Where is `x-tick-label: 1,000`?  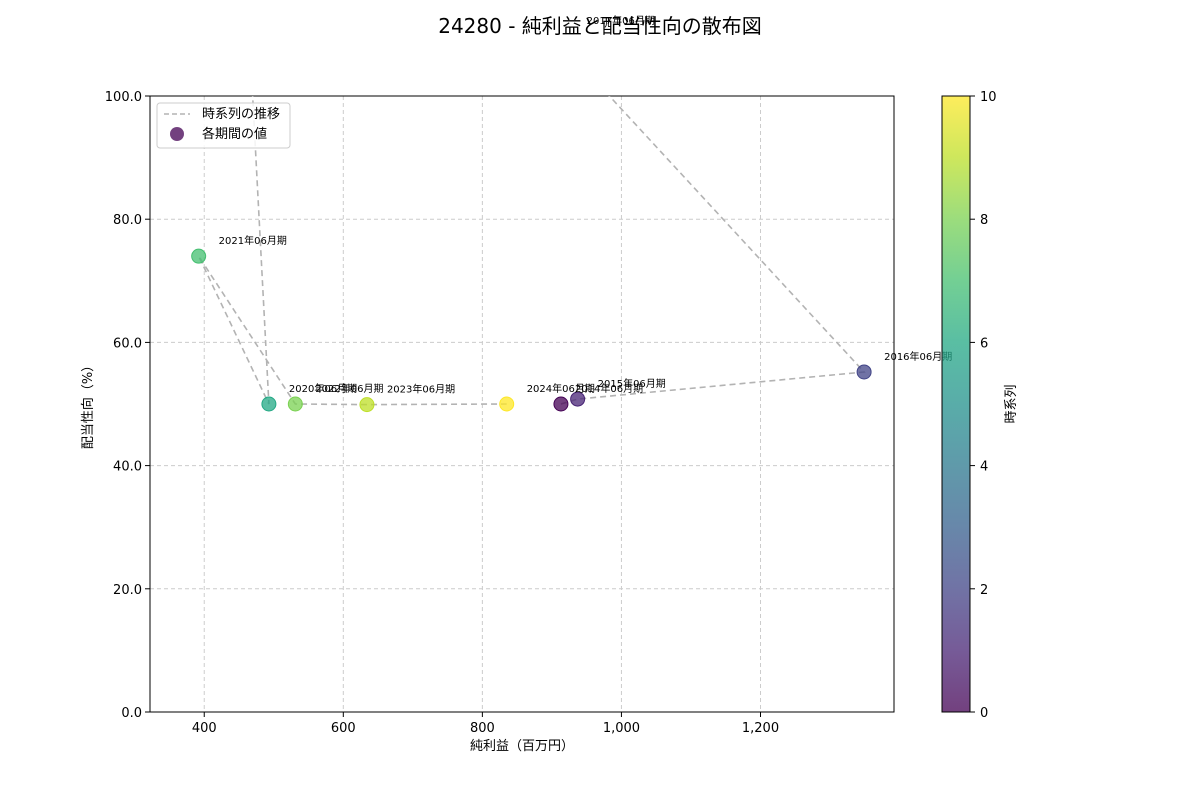
x-tick-label: 1,000 is located at coordinates (621, 728).